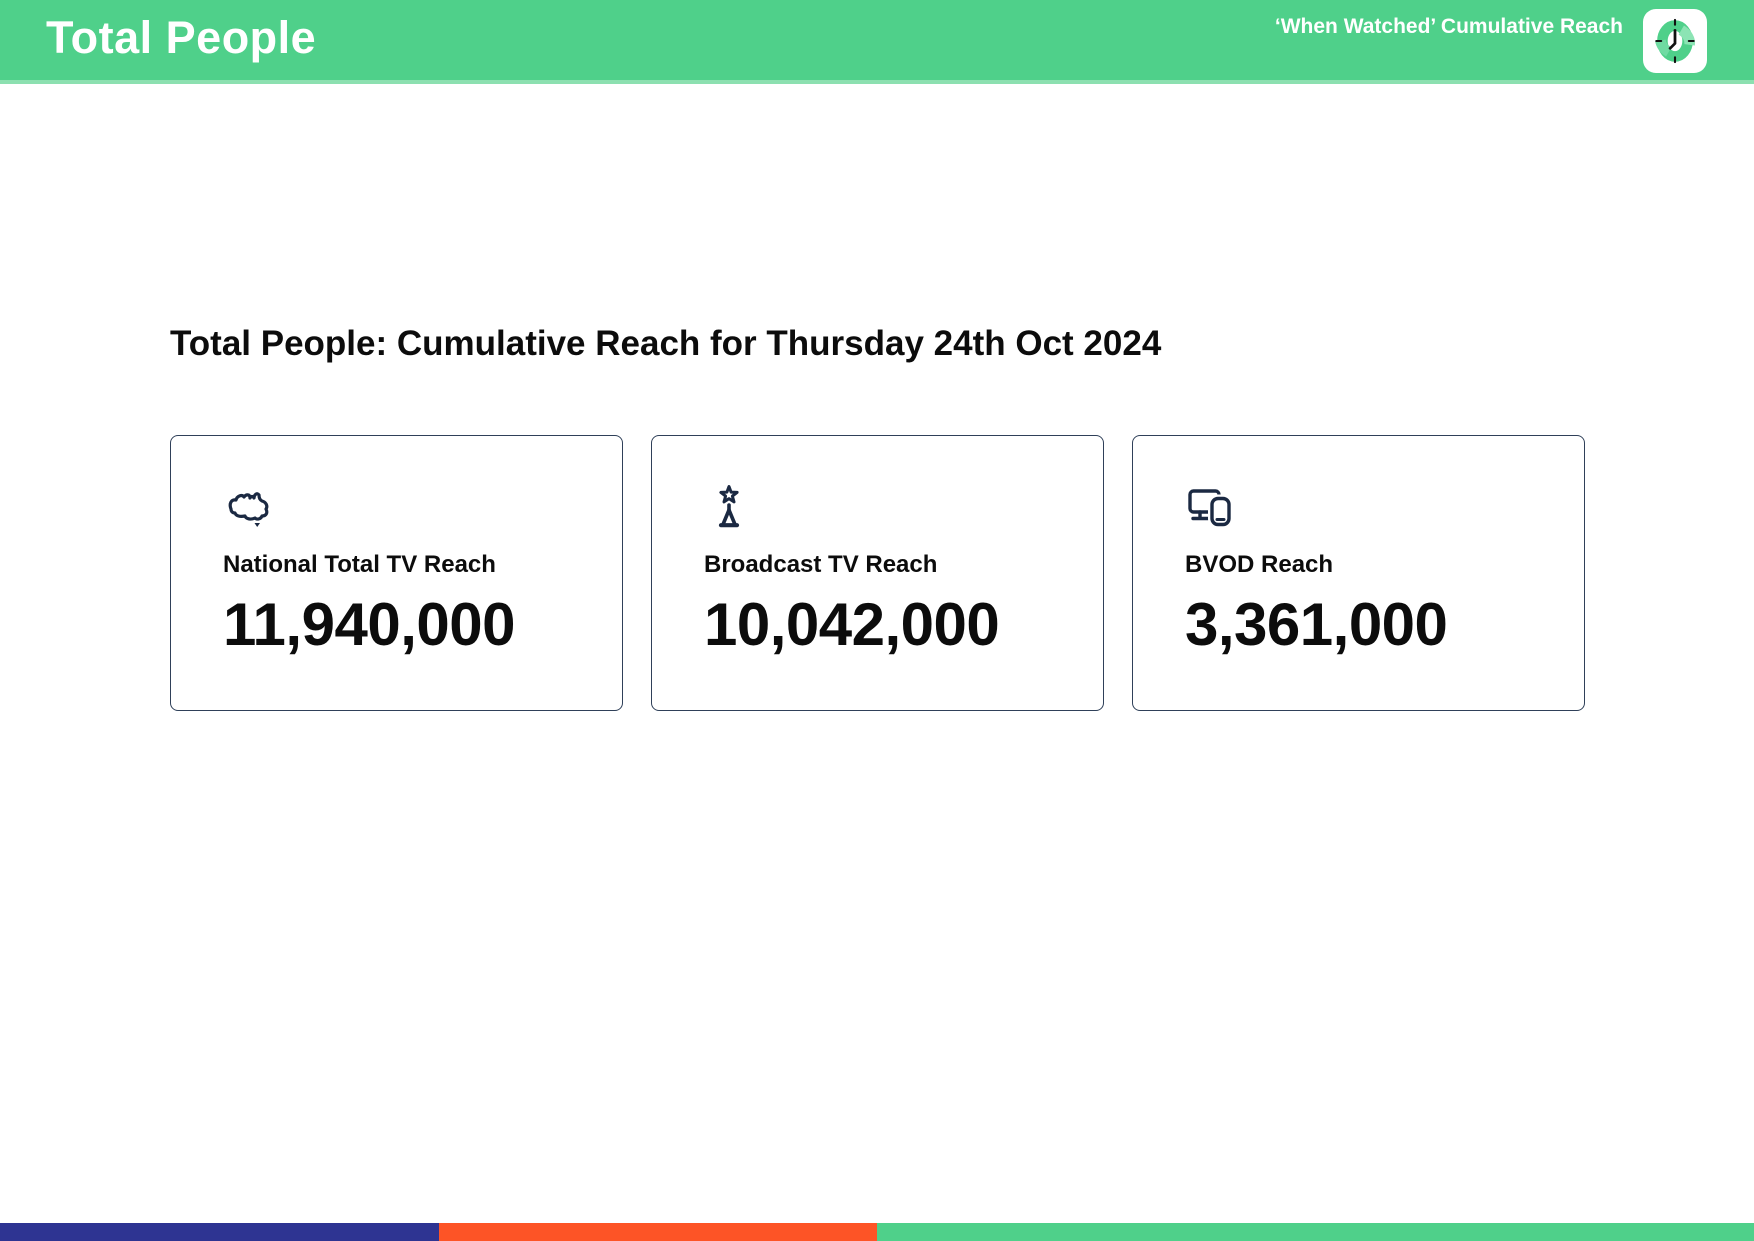  I want to click on kpi-card-value: 3,361,000, so click(1316, 624).